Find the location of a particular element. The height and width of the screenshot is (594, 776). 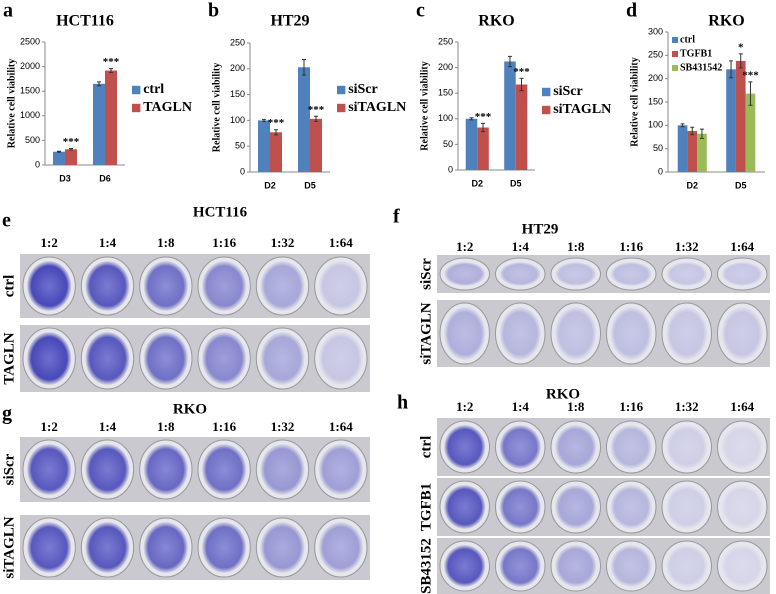

x-tick-label: D2 is located at coordinates (477, 183).